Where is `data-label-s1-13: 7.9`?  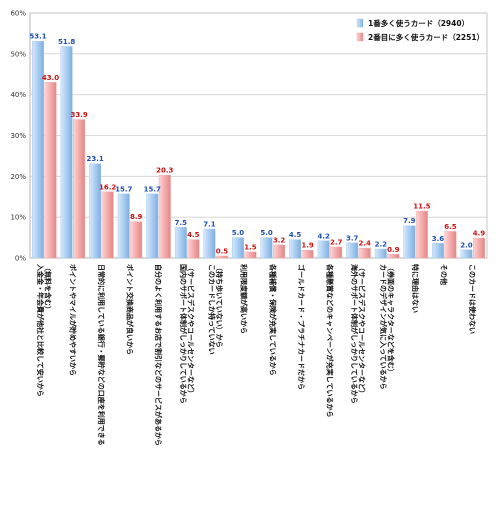 data-label-s1-13: 7.9 is located at coordinates (409, 221).